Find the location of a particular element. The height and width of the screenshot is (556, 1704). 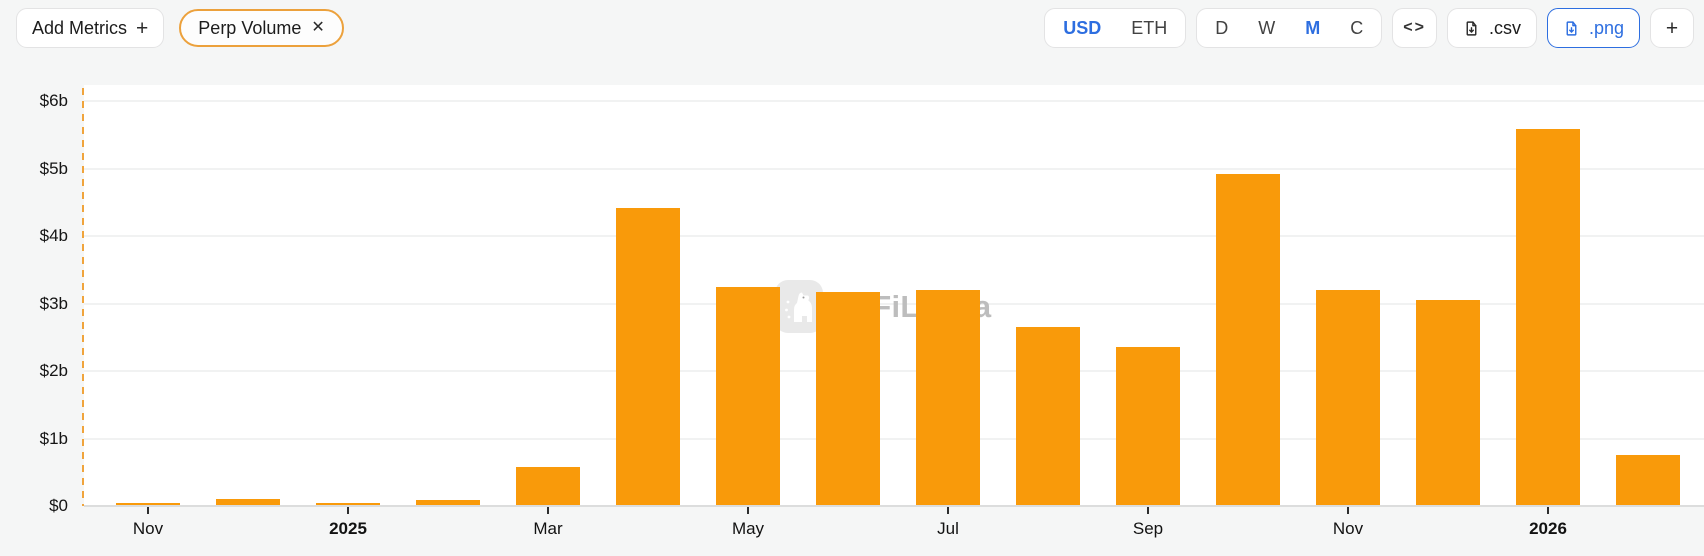

y-tick-label: $1b is located at coordinates (53, 438).